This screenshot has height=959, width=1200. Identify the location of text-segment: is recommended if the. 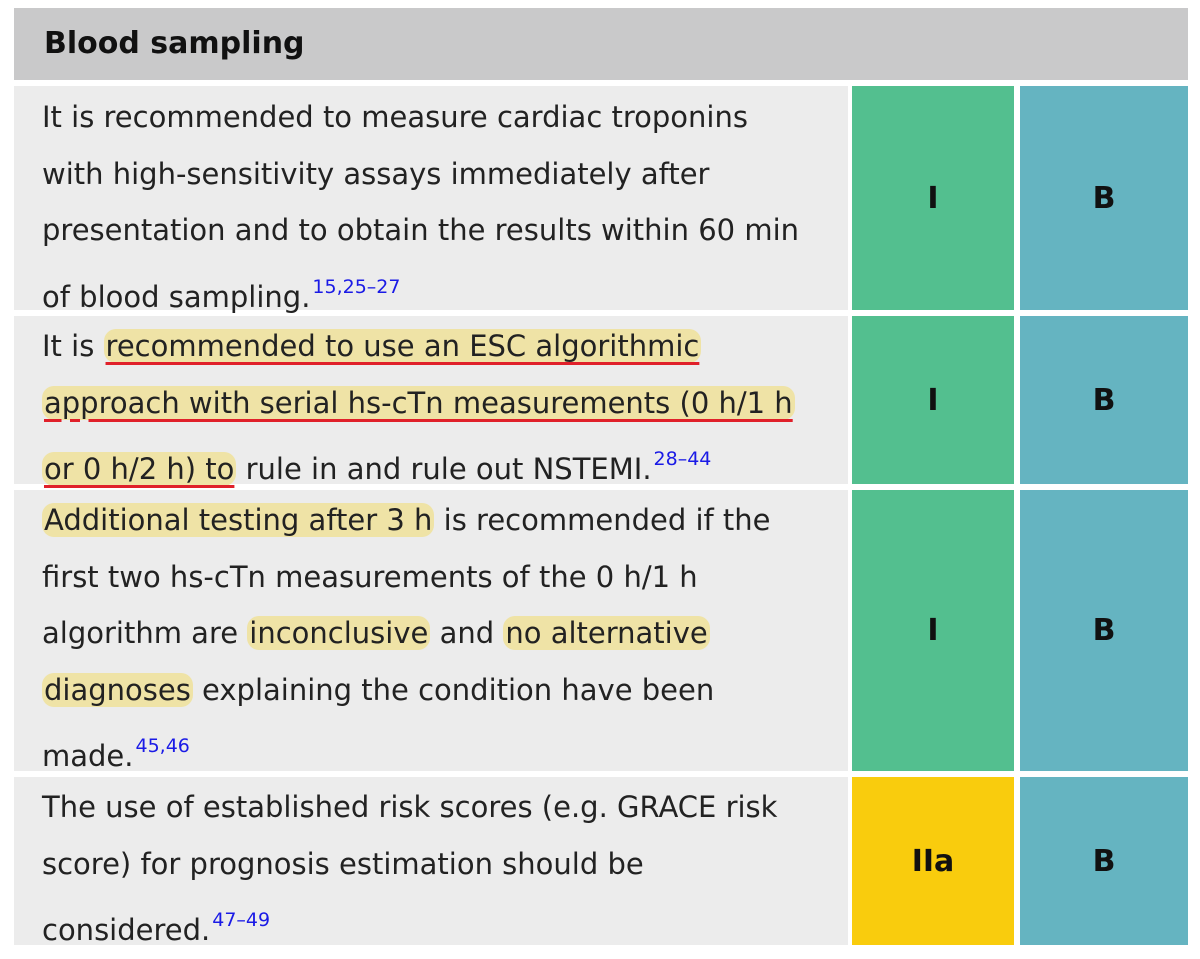
(602, 520).